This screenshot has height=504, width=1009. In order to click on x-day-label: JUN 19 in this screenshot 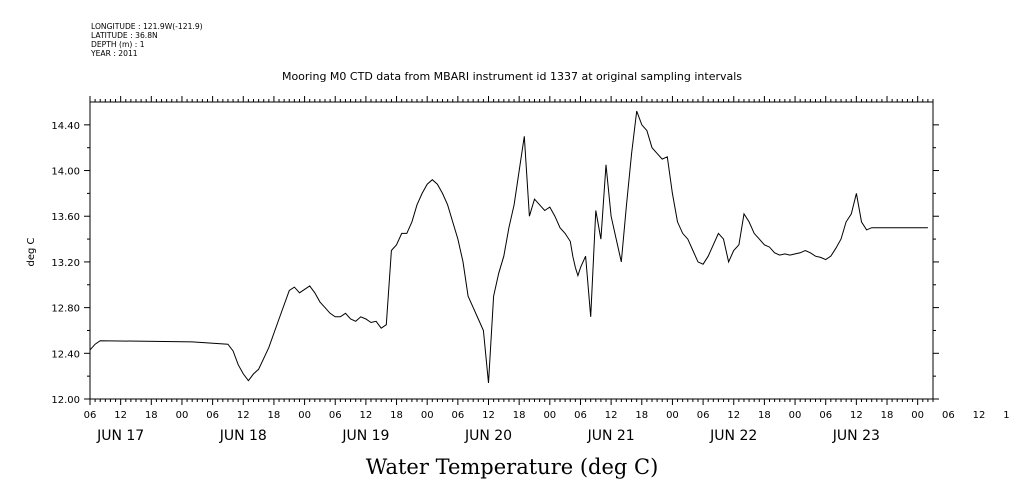, I will do `click(365, 436)`.